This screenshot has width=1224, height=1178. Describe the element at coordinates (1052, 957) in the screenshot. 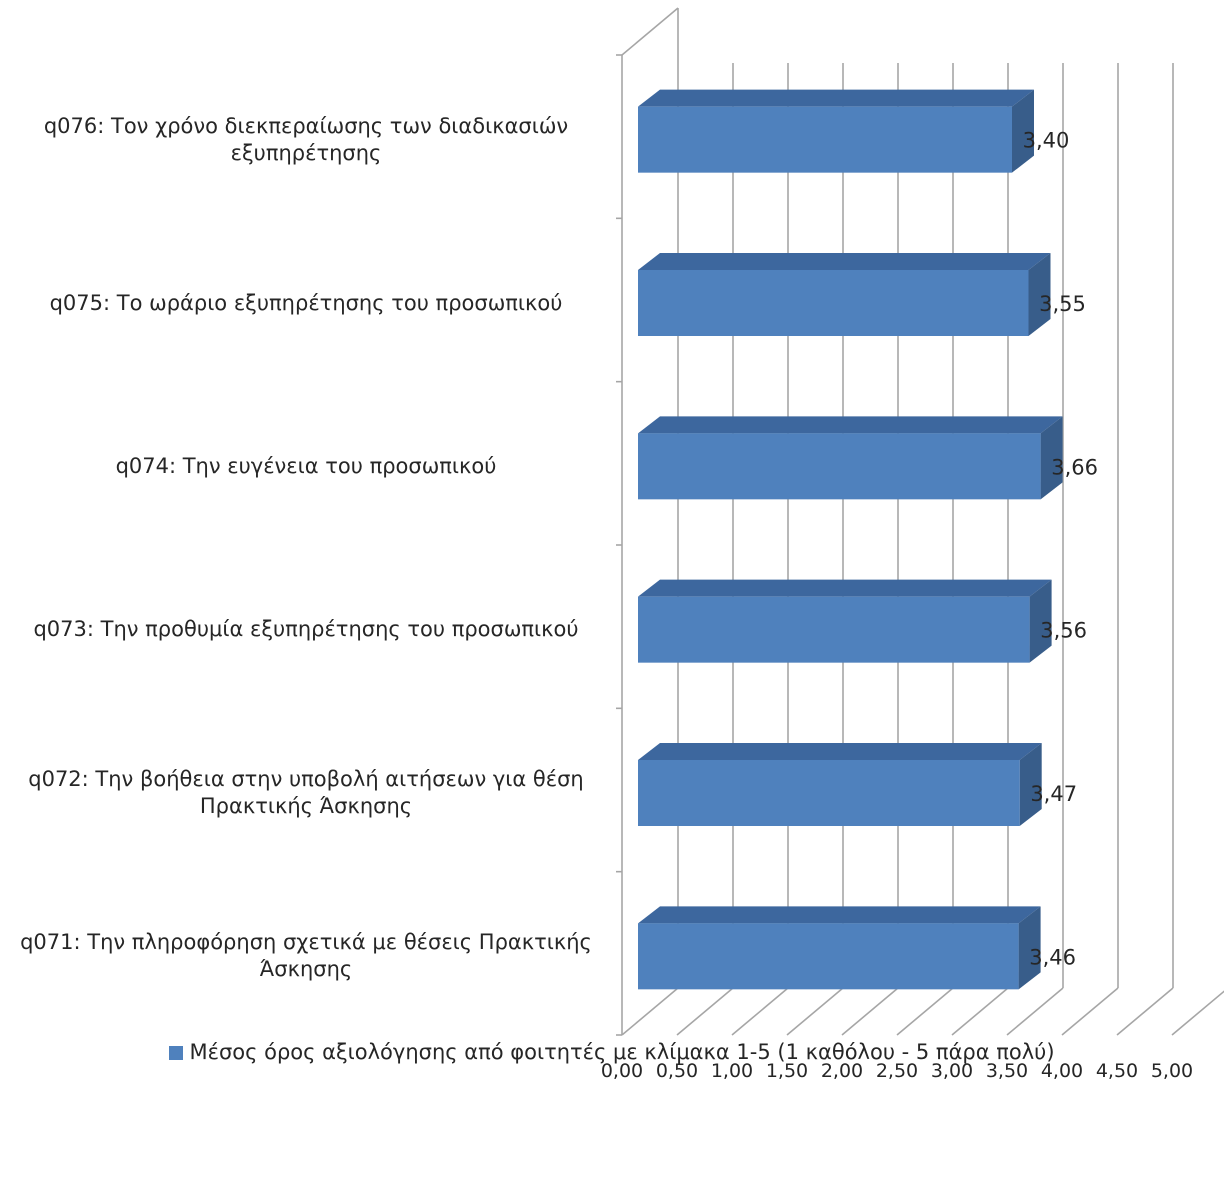

I see `data-label: 3,46` at that location.